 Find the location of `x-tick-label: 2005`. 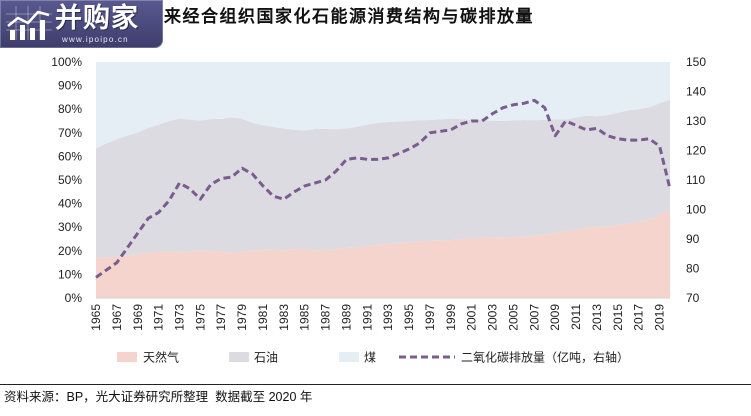

x-tick-label: 2005 is located at coordinates (513, 317).